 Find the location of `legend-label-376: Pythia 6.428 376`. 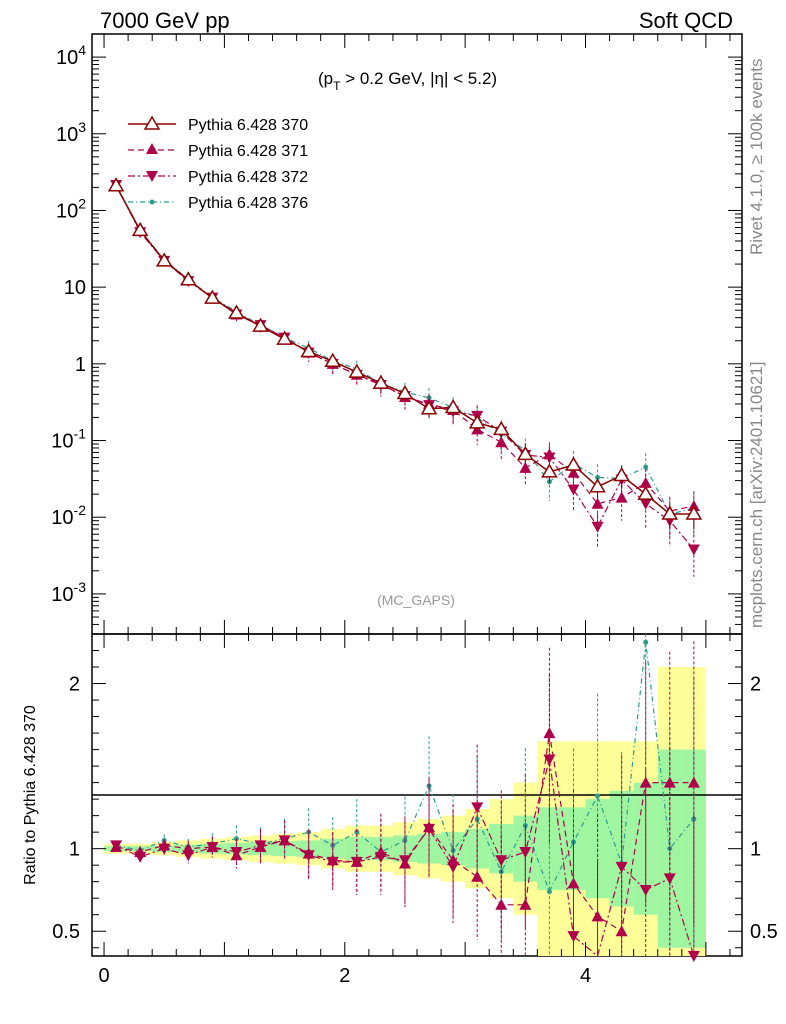

legend-label-376: Pythia 6.428 376 is located at coordinates (248, 203).